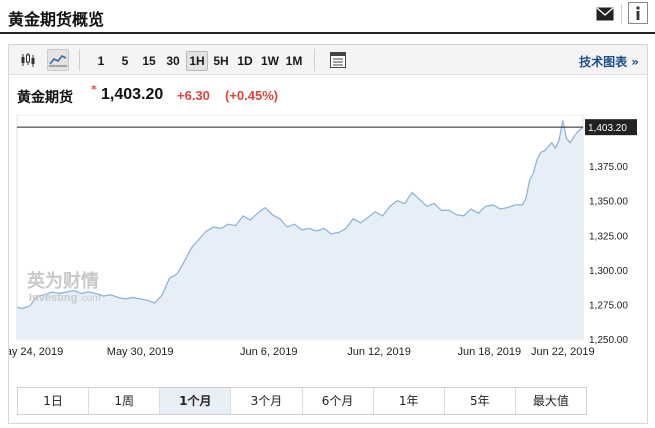 Image resolution: width=655 pixels, height=428 pixels. I want to click on watermark-cn: 英为财情, so click(62, 281).